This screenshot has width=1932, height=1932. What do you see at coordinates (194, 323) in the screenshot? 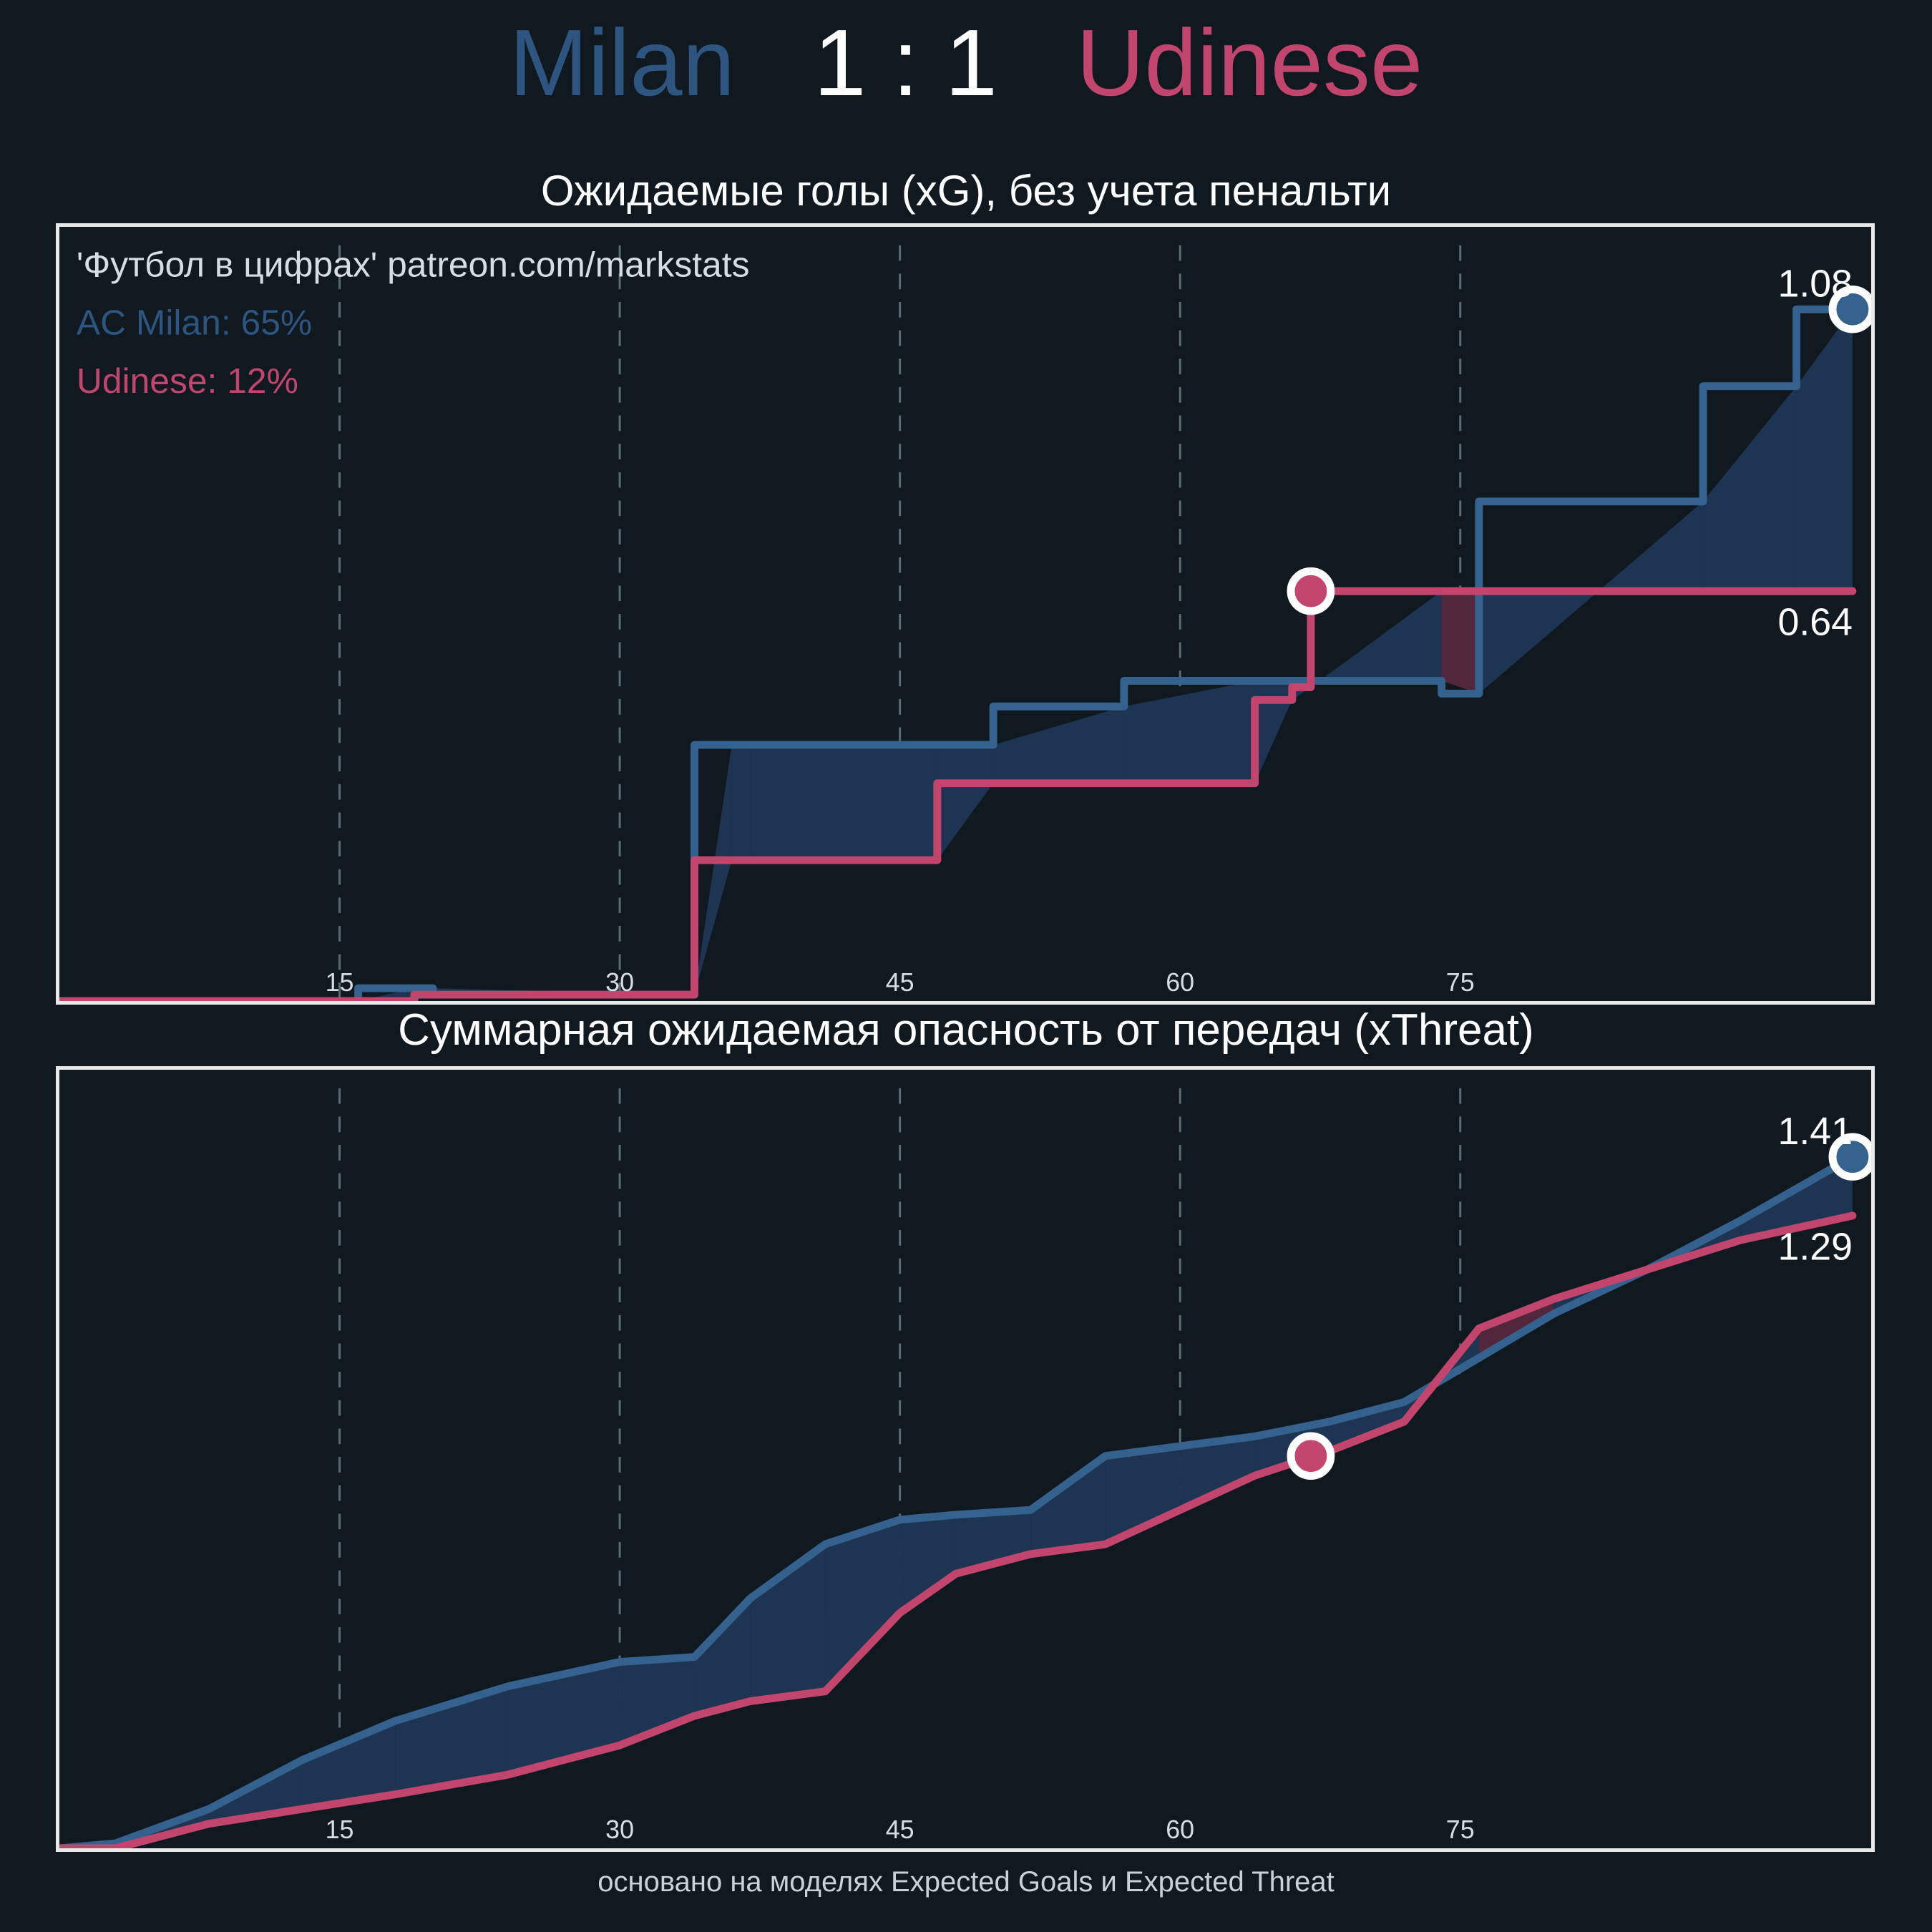
I see `legend-home-label: AC Milan: 65%` at bounding box center [194, 323].